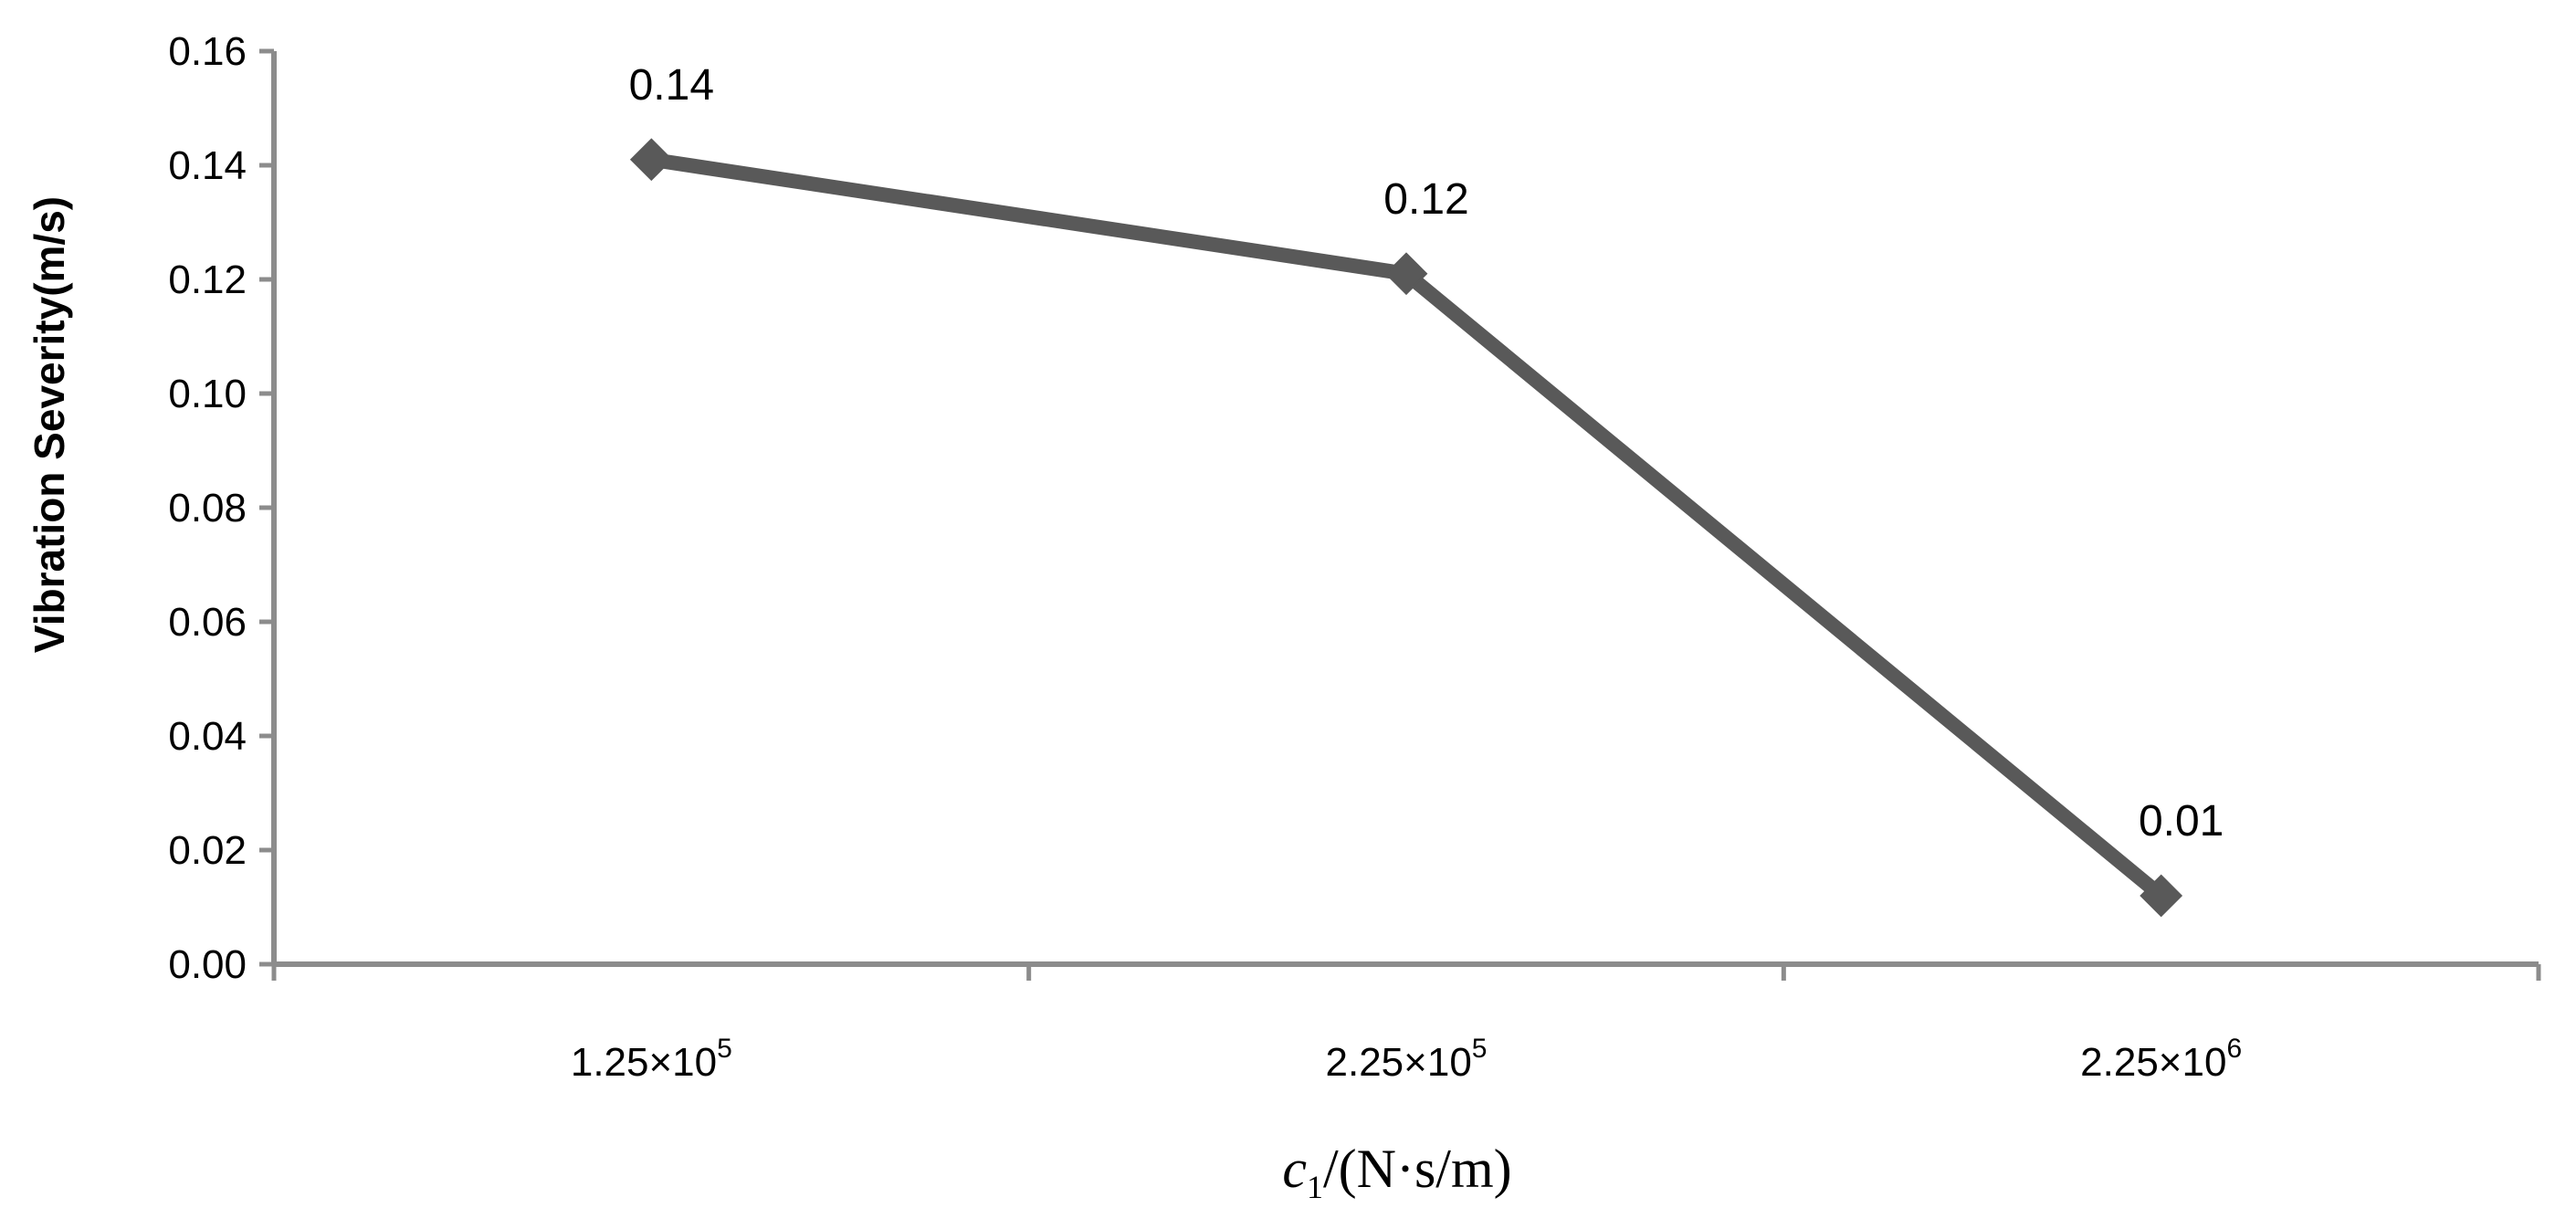 The image size is (2576, 1229). What do you see at coordinates (1425, 199) in the screenshot?
I see `data-label: 0.12` at bounding box center [1425, 199].